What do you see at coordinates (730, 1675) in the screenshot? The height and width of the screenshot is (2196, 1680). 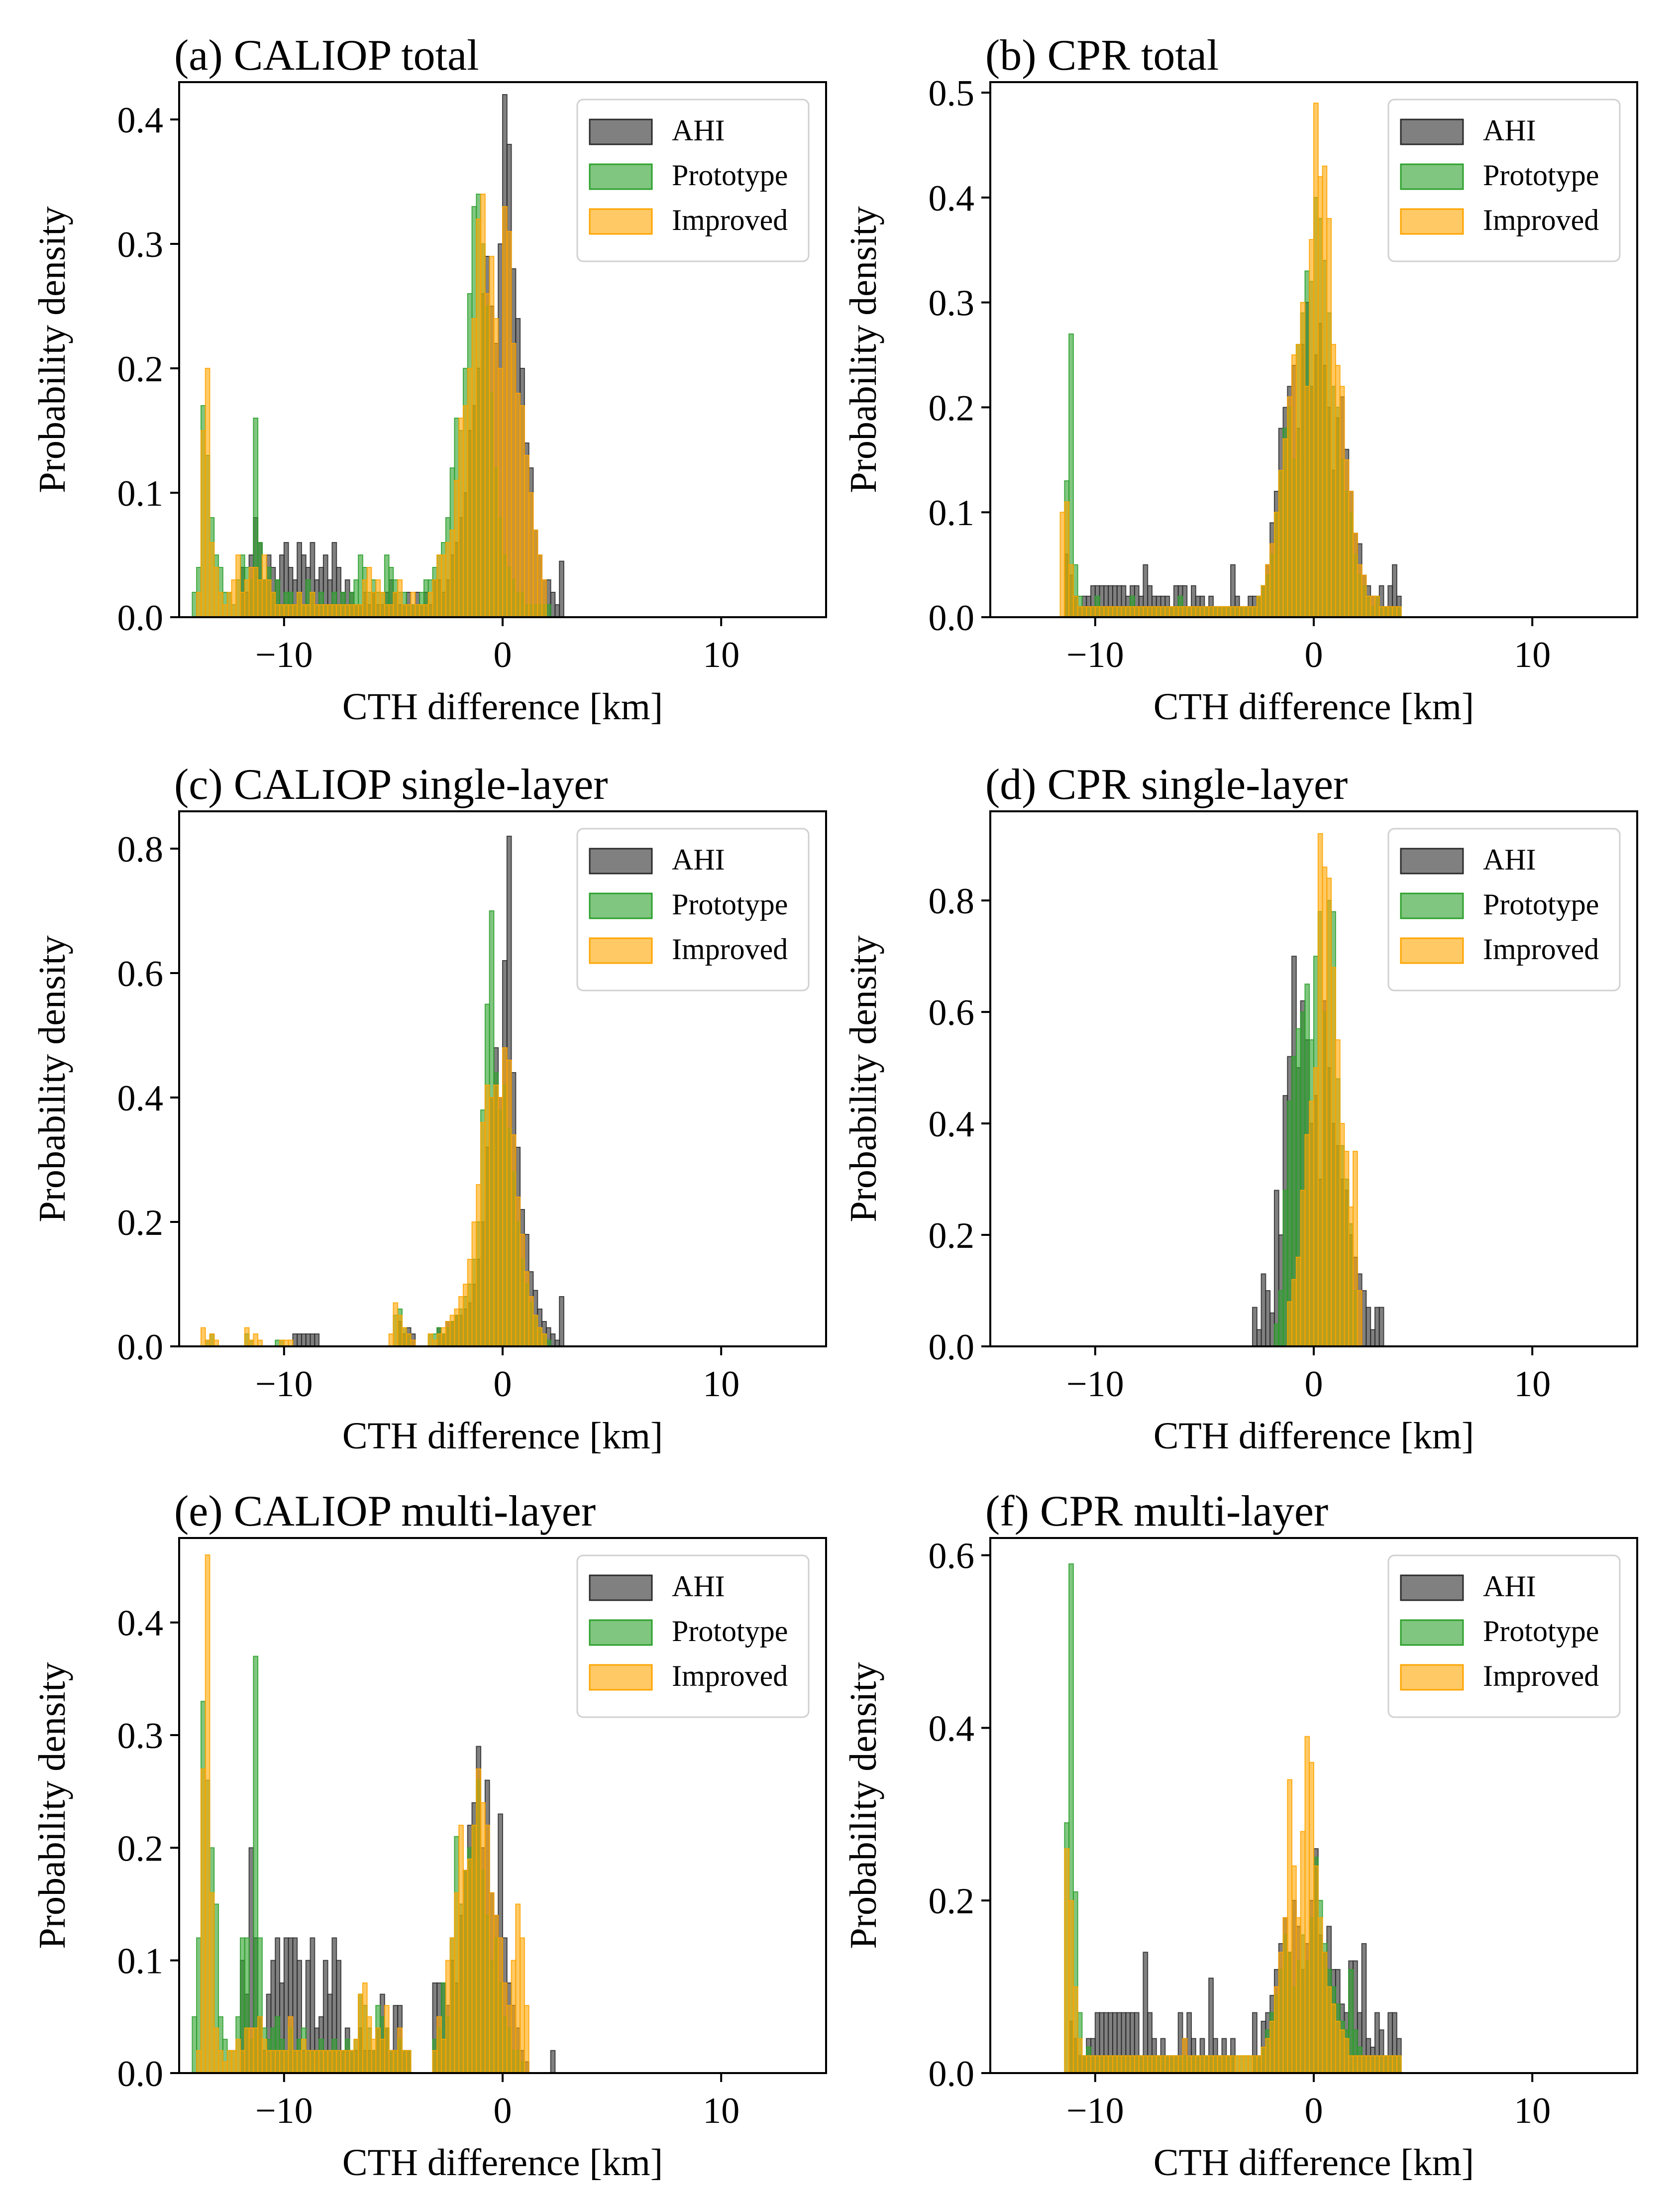 I see `legend-label-improved: Improved` at bounding box center [730, 1675].